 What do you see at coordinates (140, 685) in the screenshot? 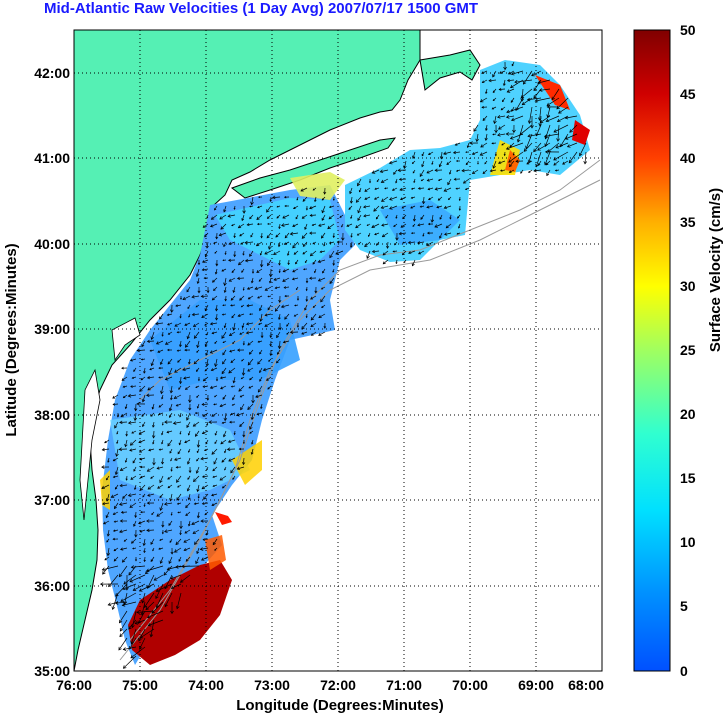
I see `x-tick-label: 75:00` at bounding box center [140, 685].